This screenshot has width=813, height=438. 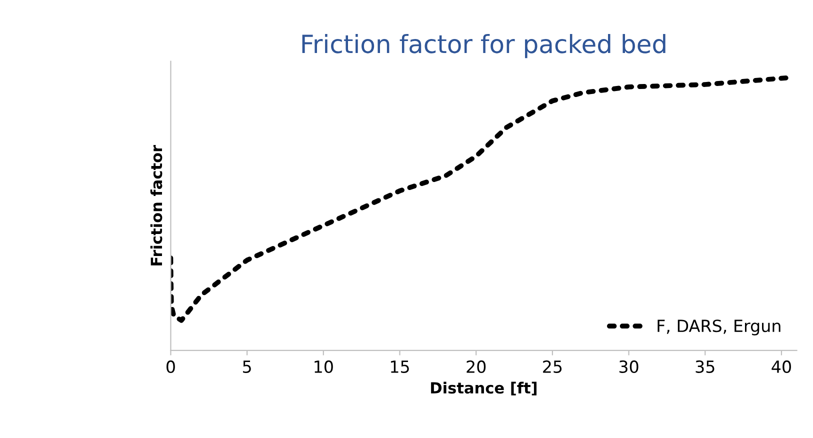 What do you see at coordinates (483, 389) in the screenshot?
I see `x-axis-title: Distance [ft]` at bounding box center [483, 389].